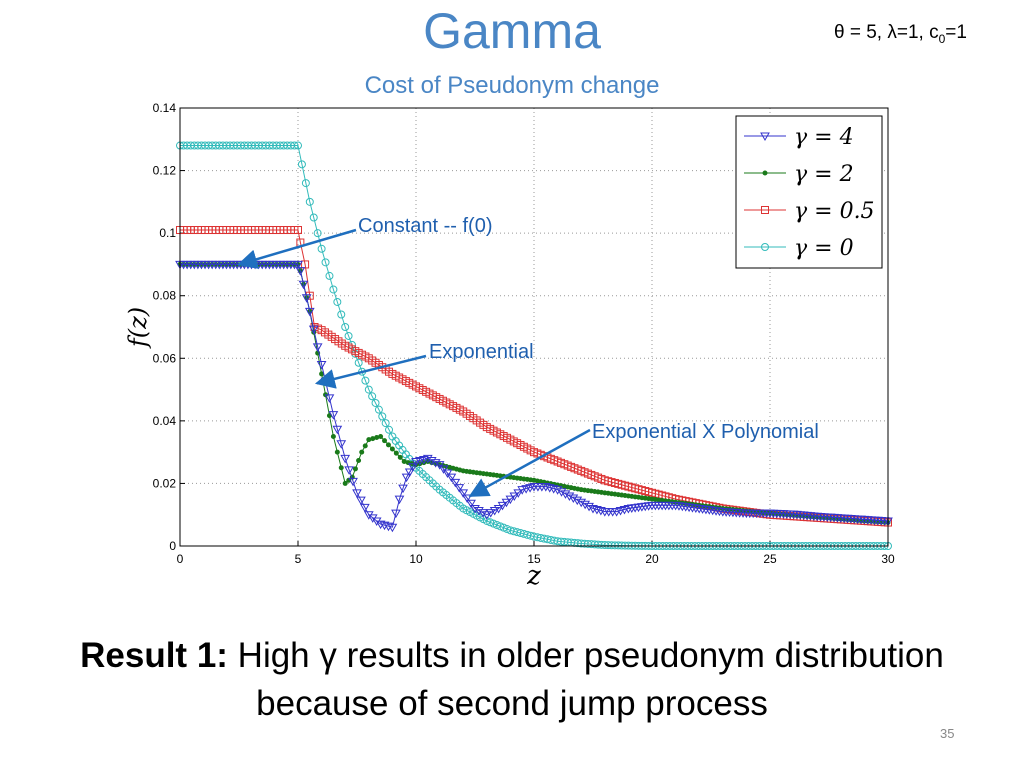  What do you see at coordinates (165, 108) in the screenshot?
I see `y-tick-label: 0.14` at bounding box center [165, 108].